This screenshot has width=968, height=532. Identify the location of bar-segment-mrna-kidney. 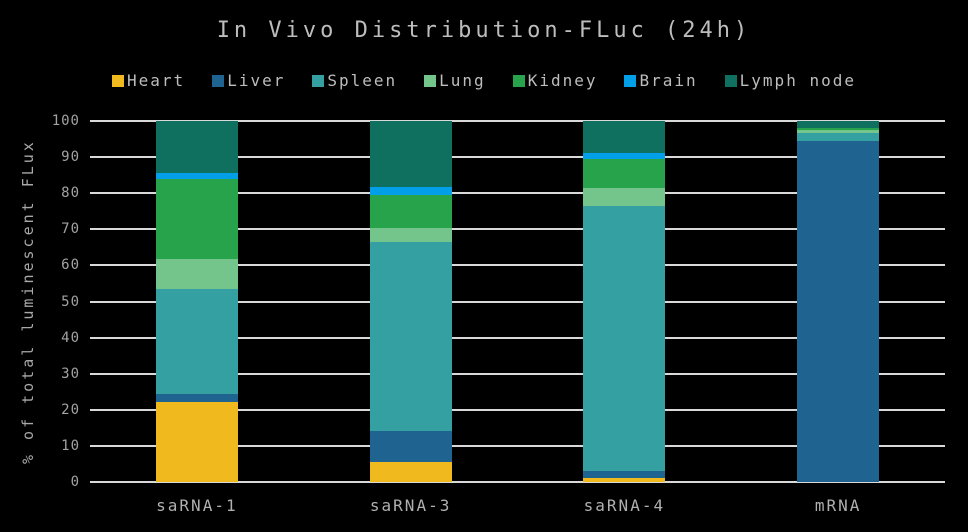
(838, 129).